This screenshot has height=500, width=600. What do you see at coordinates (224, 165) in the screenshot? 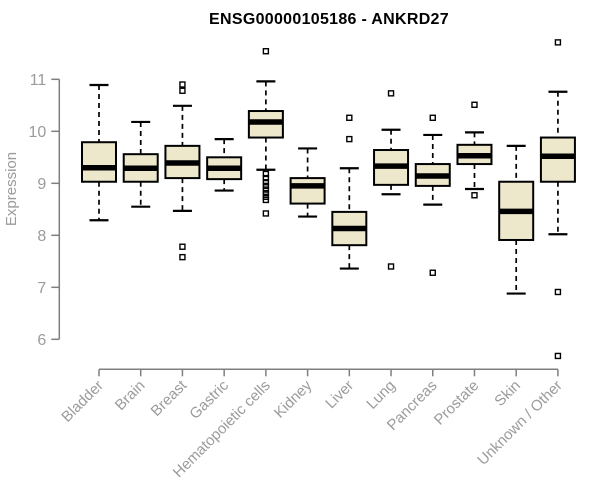
I see `box-gastric` at bounding box center [224, 165].